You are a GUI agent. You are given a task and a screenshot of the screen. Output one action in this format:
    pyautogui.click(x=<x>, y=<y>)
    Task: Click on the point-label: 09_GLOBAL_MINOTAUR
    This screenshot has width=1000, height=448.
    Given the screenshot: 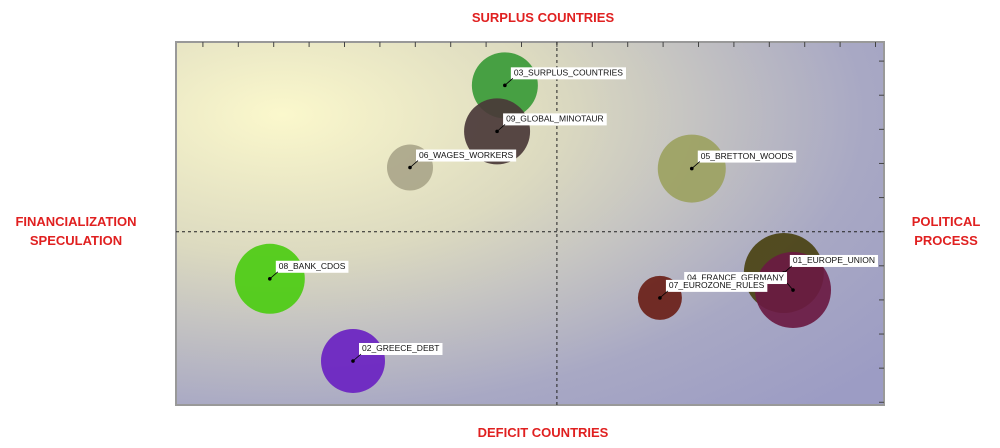 What is the action you would take?
    pyautogui.click(x=555, y=119)
    